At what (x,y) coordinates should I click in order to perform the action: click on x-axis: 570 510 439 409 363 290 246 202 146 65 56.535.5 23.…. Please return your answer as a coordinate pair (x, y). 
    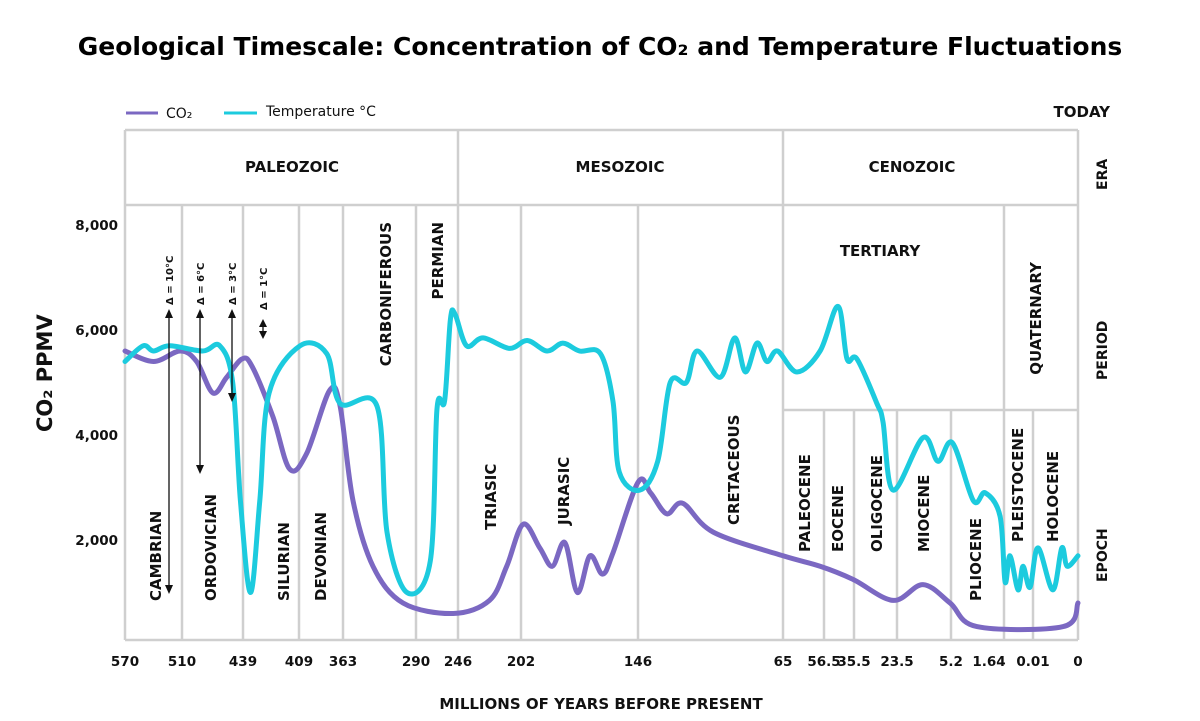
    Looking at the image, I should click on (597, 662).